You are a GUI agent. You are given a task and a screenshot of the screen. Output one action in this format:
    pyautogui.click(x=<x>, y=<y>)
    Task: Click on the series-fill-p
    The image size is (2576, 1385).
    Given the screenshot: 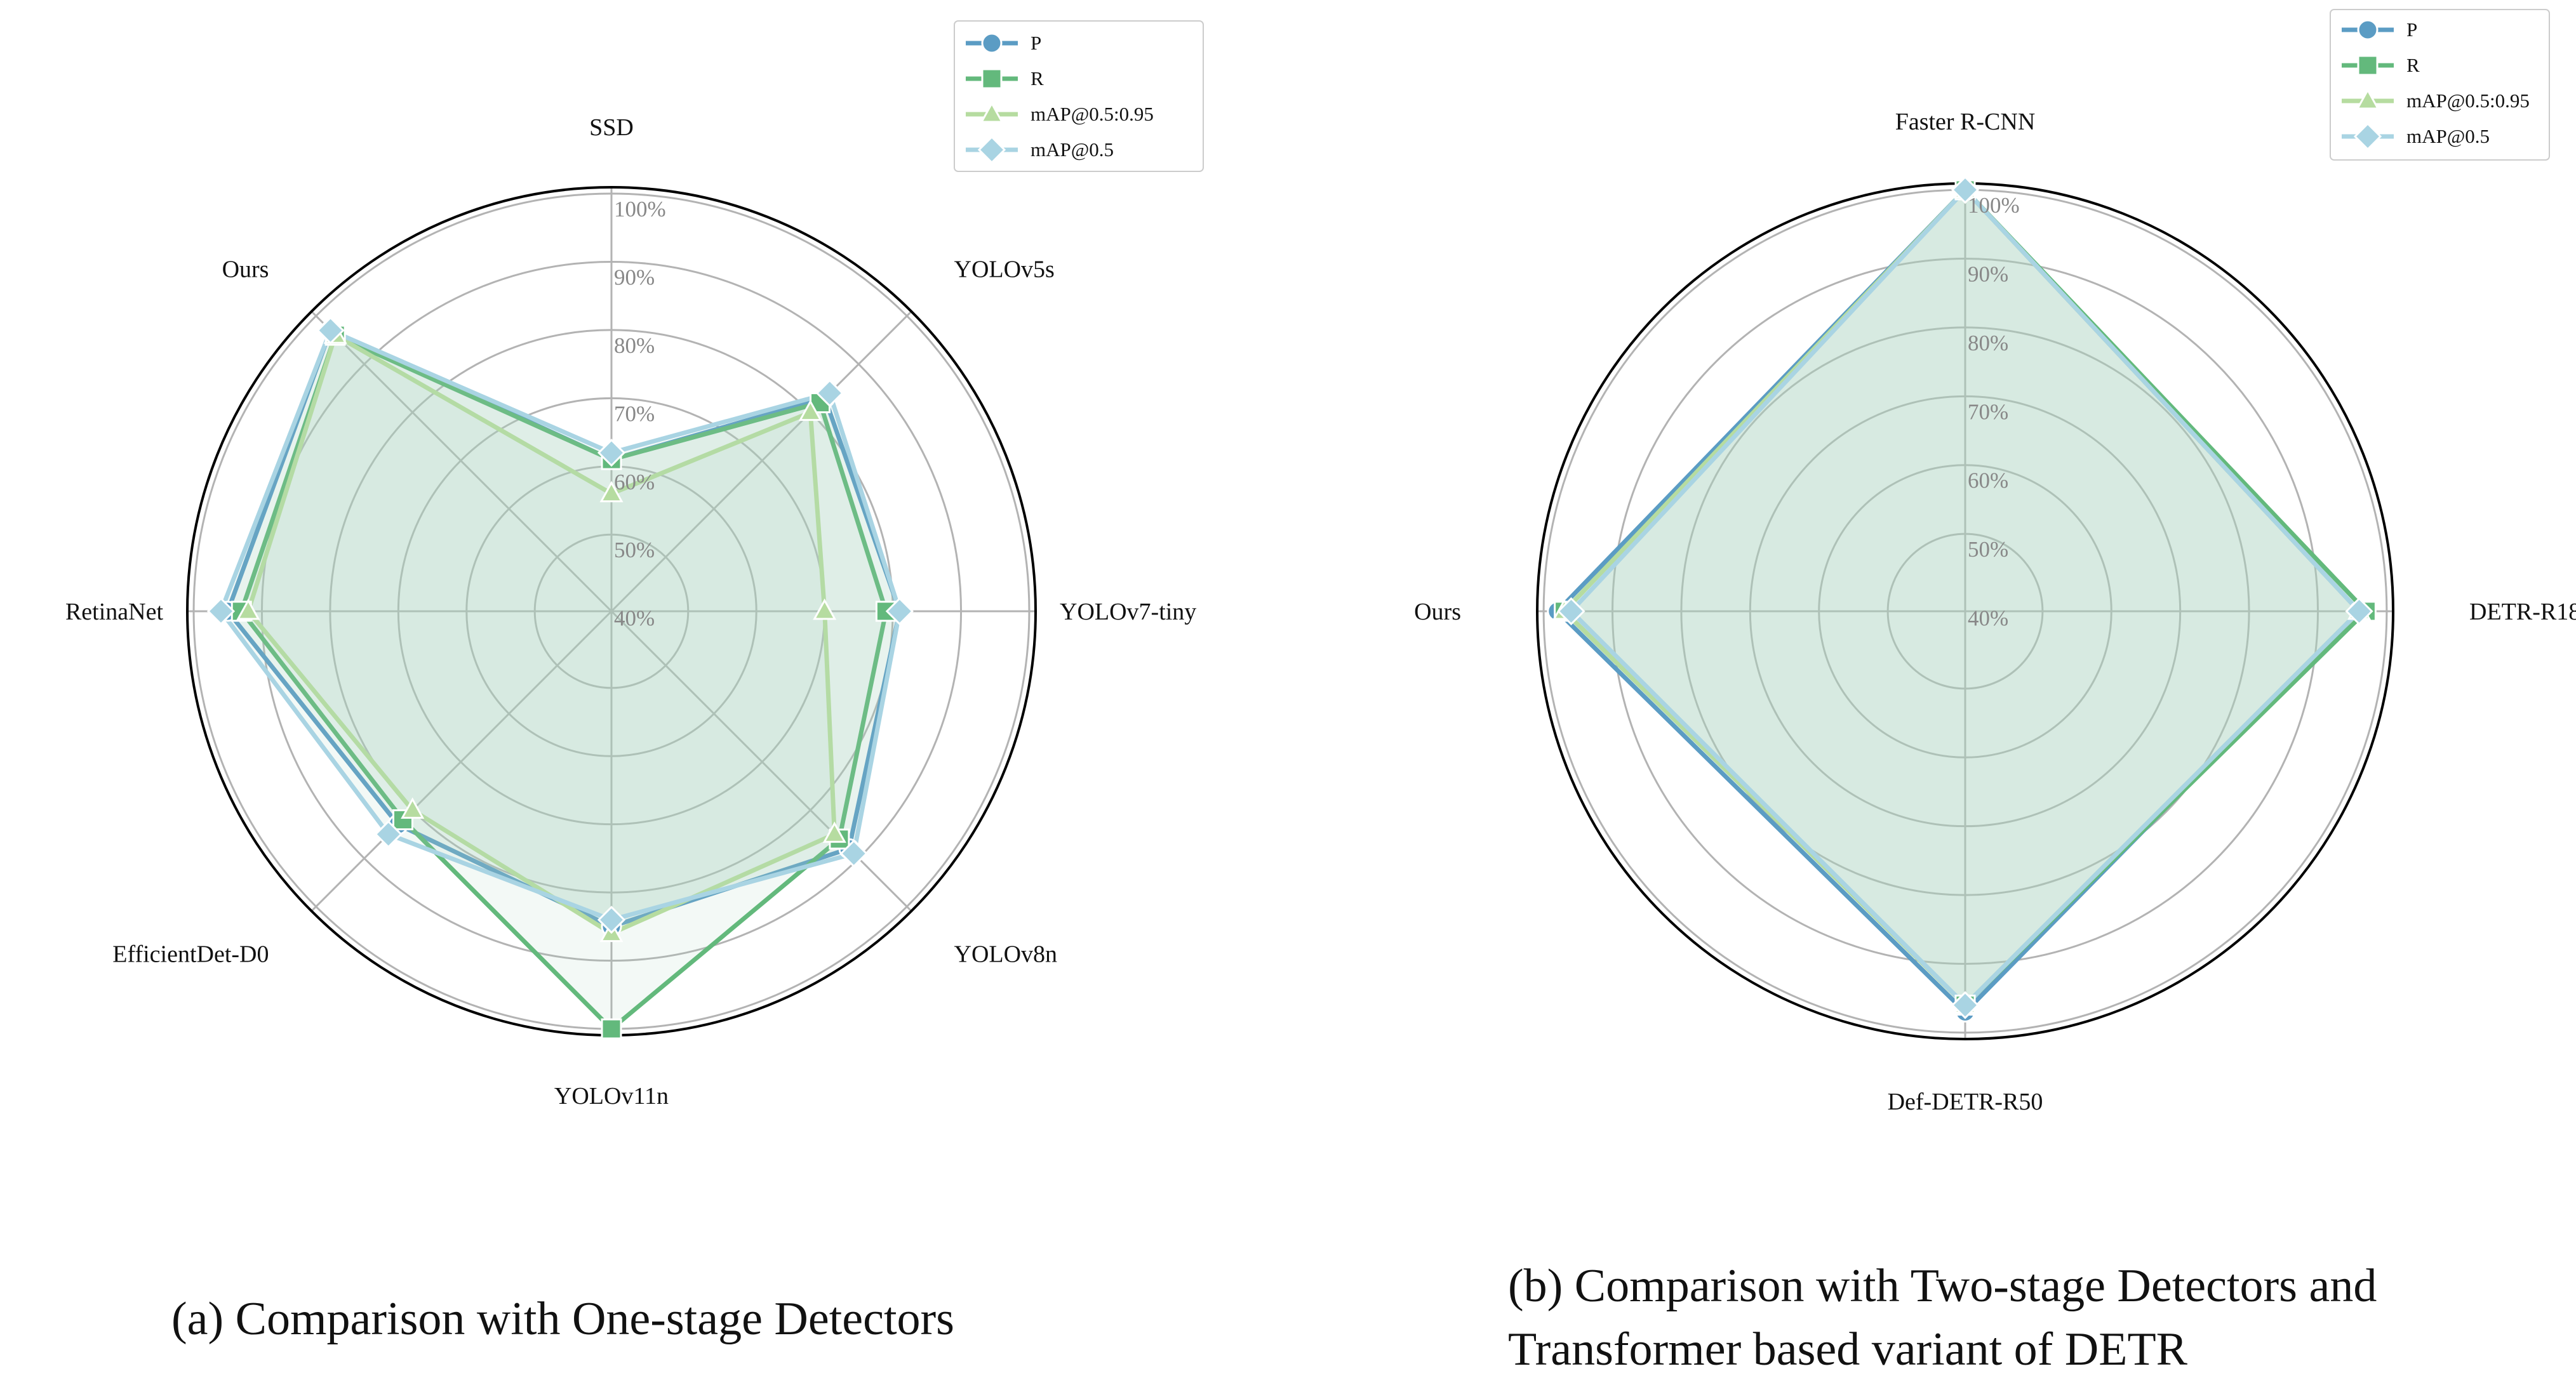 What is the action you would take?
    pyautogui.click(x=563, y=628)
    